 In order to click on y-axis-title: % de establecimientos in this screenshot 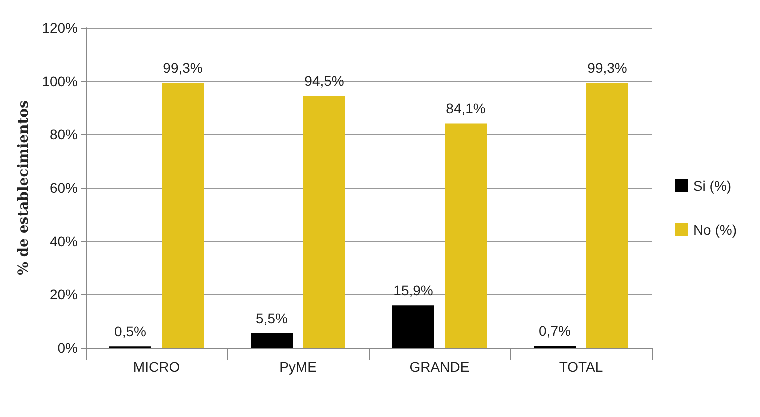, I will do `click(24, 188)`.